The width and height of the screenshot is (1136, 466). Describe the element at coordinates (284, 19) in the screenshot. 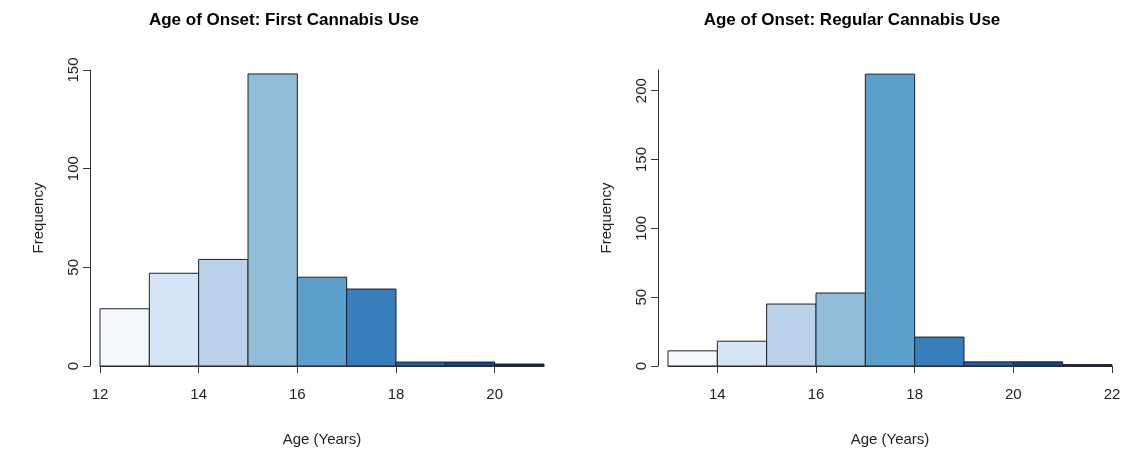

I see `chart-title: Age of Onset: First Cannabis Use` at that location.